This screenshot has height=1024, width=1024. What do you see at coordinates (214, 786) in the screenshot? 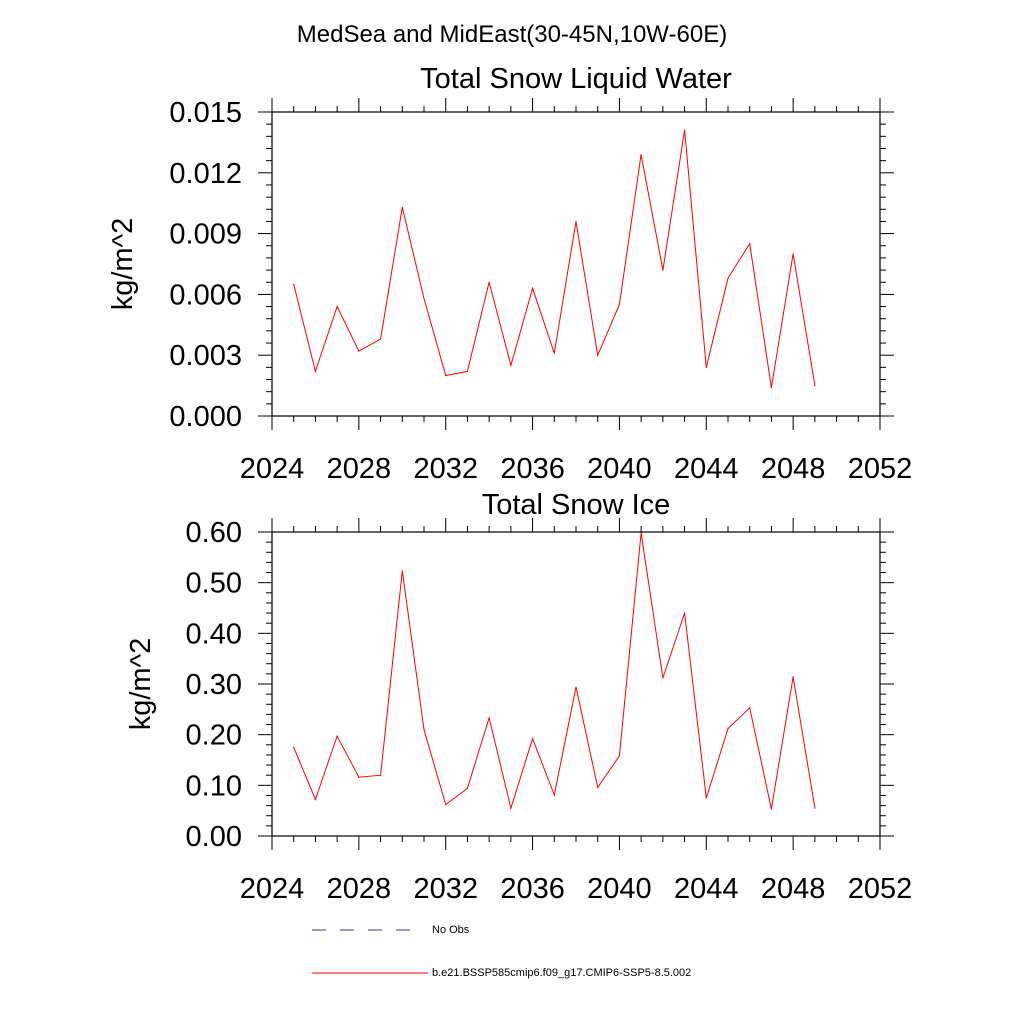
I see `y-tick-label: 0.10` at bounding box center [214, 786].